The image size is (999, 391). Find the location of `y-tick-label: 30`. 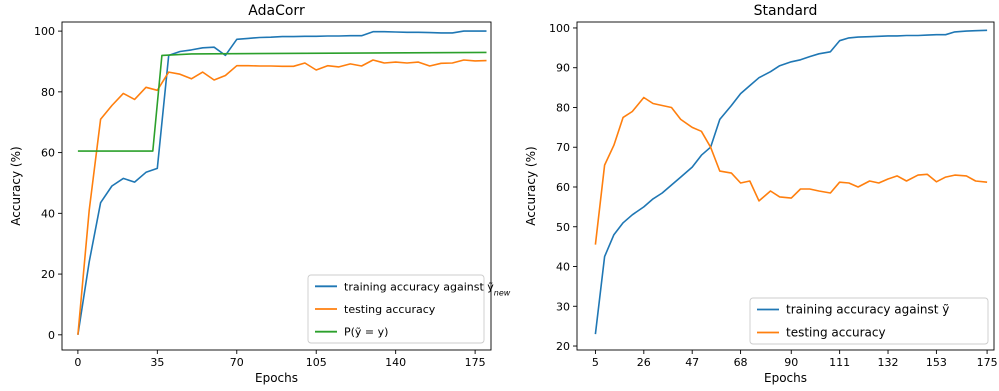

y-tick-label: 30 is located at coordinates (563, 306).